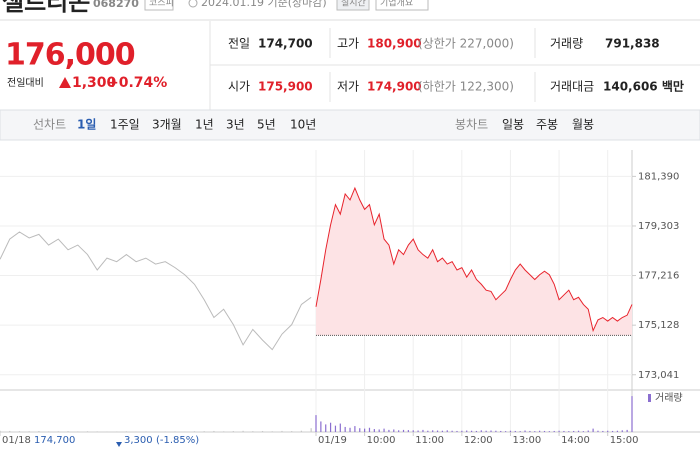 The height and width of the screenshot is (450, 700). What do you see at coordinates (348, 44) in the screenshot?
I see `info-label: 고가` at bounding box center [348, 44].